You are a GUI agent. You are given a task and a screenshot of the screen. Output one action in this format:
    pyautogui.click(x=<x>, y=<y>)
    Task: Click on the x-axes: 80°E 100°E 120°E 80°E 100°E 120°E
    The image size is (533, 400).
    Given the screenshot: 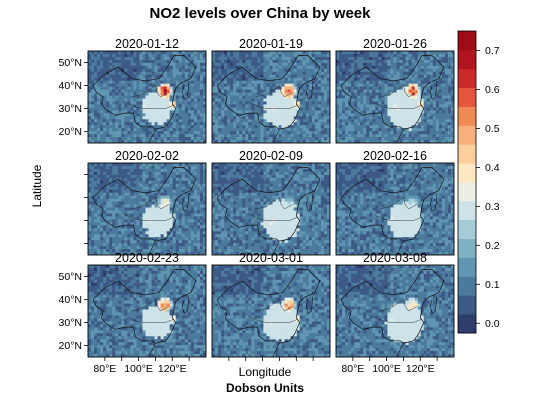 What is the action you would take?
    pyautogui.click(x=265, y=366)
    